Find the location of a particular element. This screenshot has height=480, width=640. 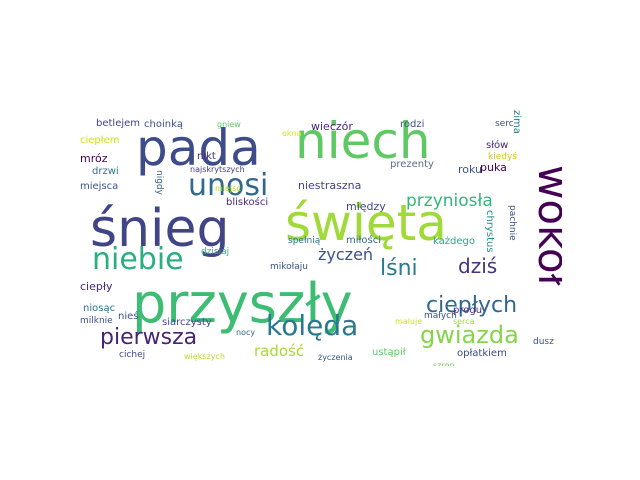

word-35: miejsca is located at coordinates (99, 186).